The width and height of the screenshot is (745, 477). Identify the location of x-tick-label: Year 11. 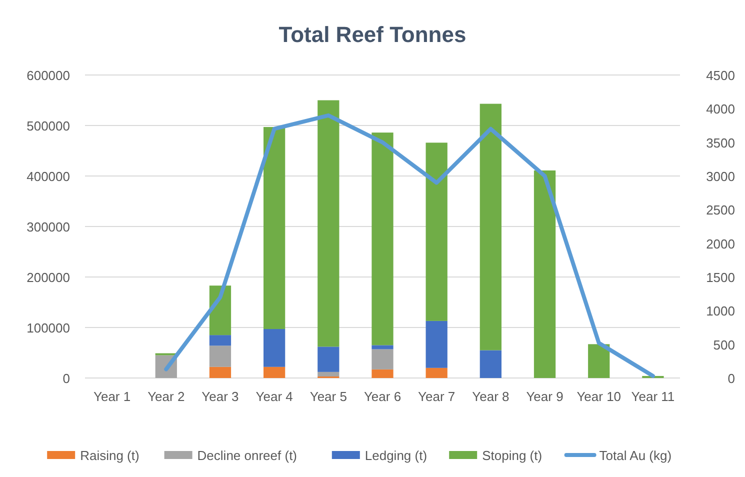
(653, 396).